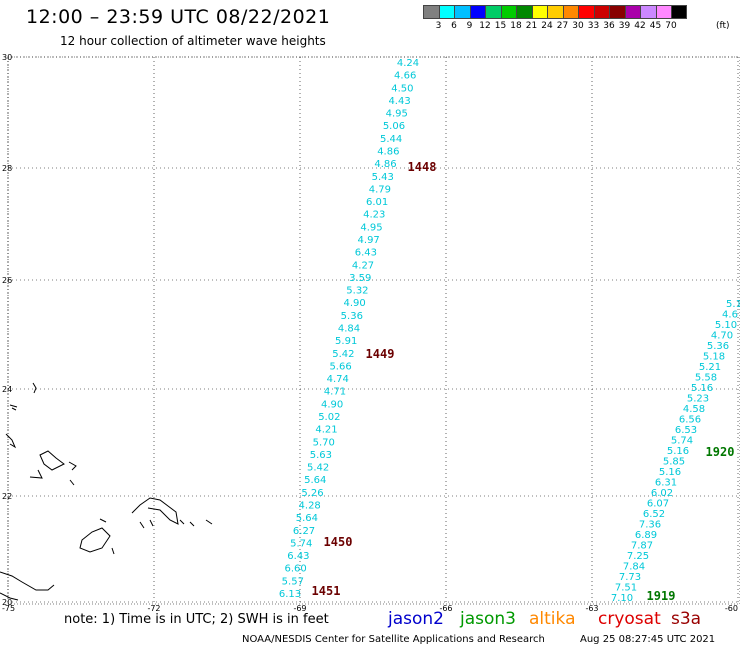 The width and height of the screenshot is (740, 650). Describe the element at coordinates (34, 388) in the screenshot. I see `coast-abaco` at that location.